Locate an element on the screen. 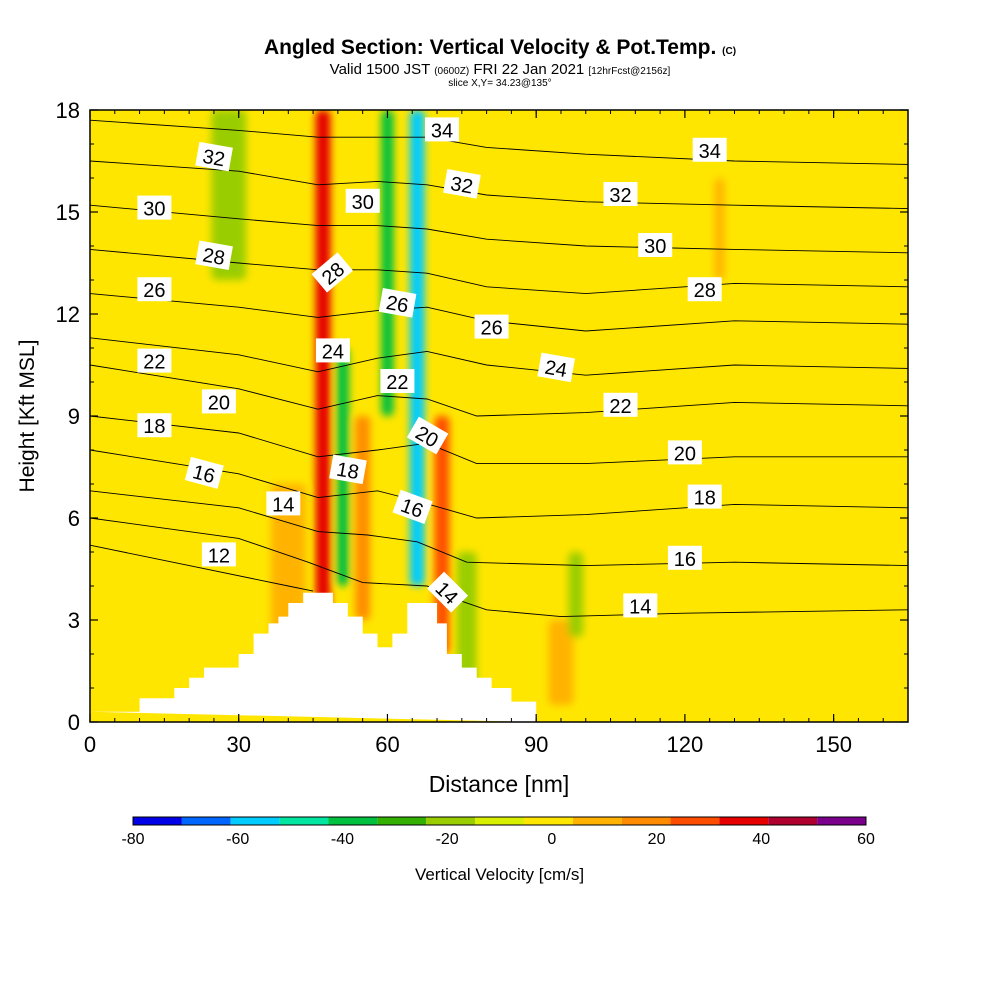 The image size is (1000, 1000). colorbar-tick-label: -80 is located at coordinates (132, 839).